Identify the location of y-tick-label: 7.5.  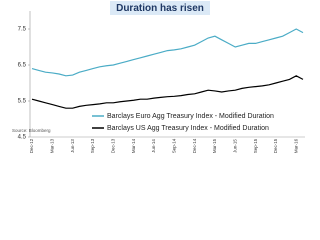
(22, 30).